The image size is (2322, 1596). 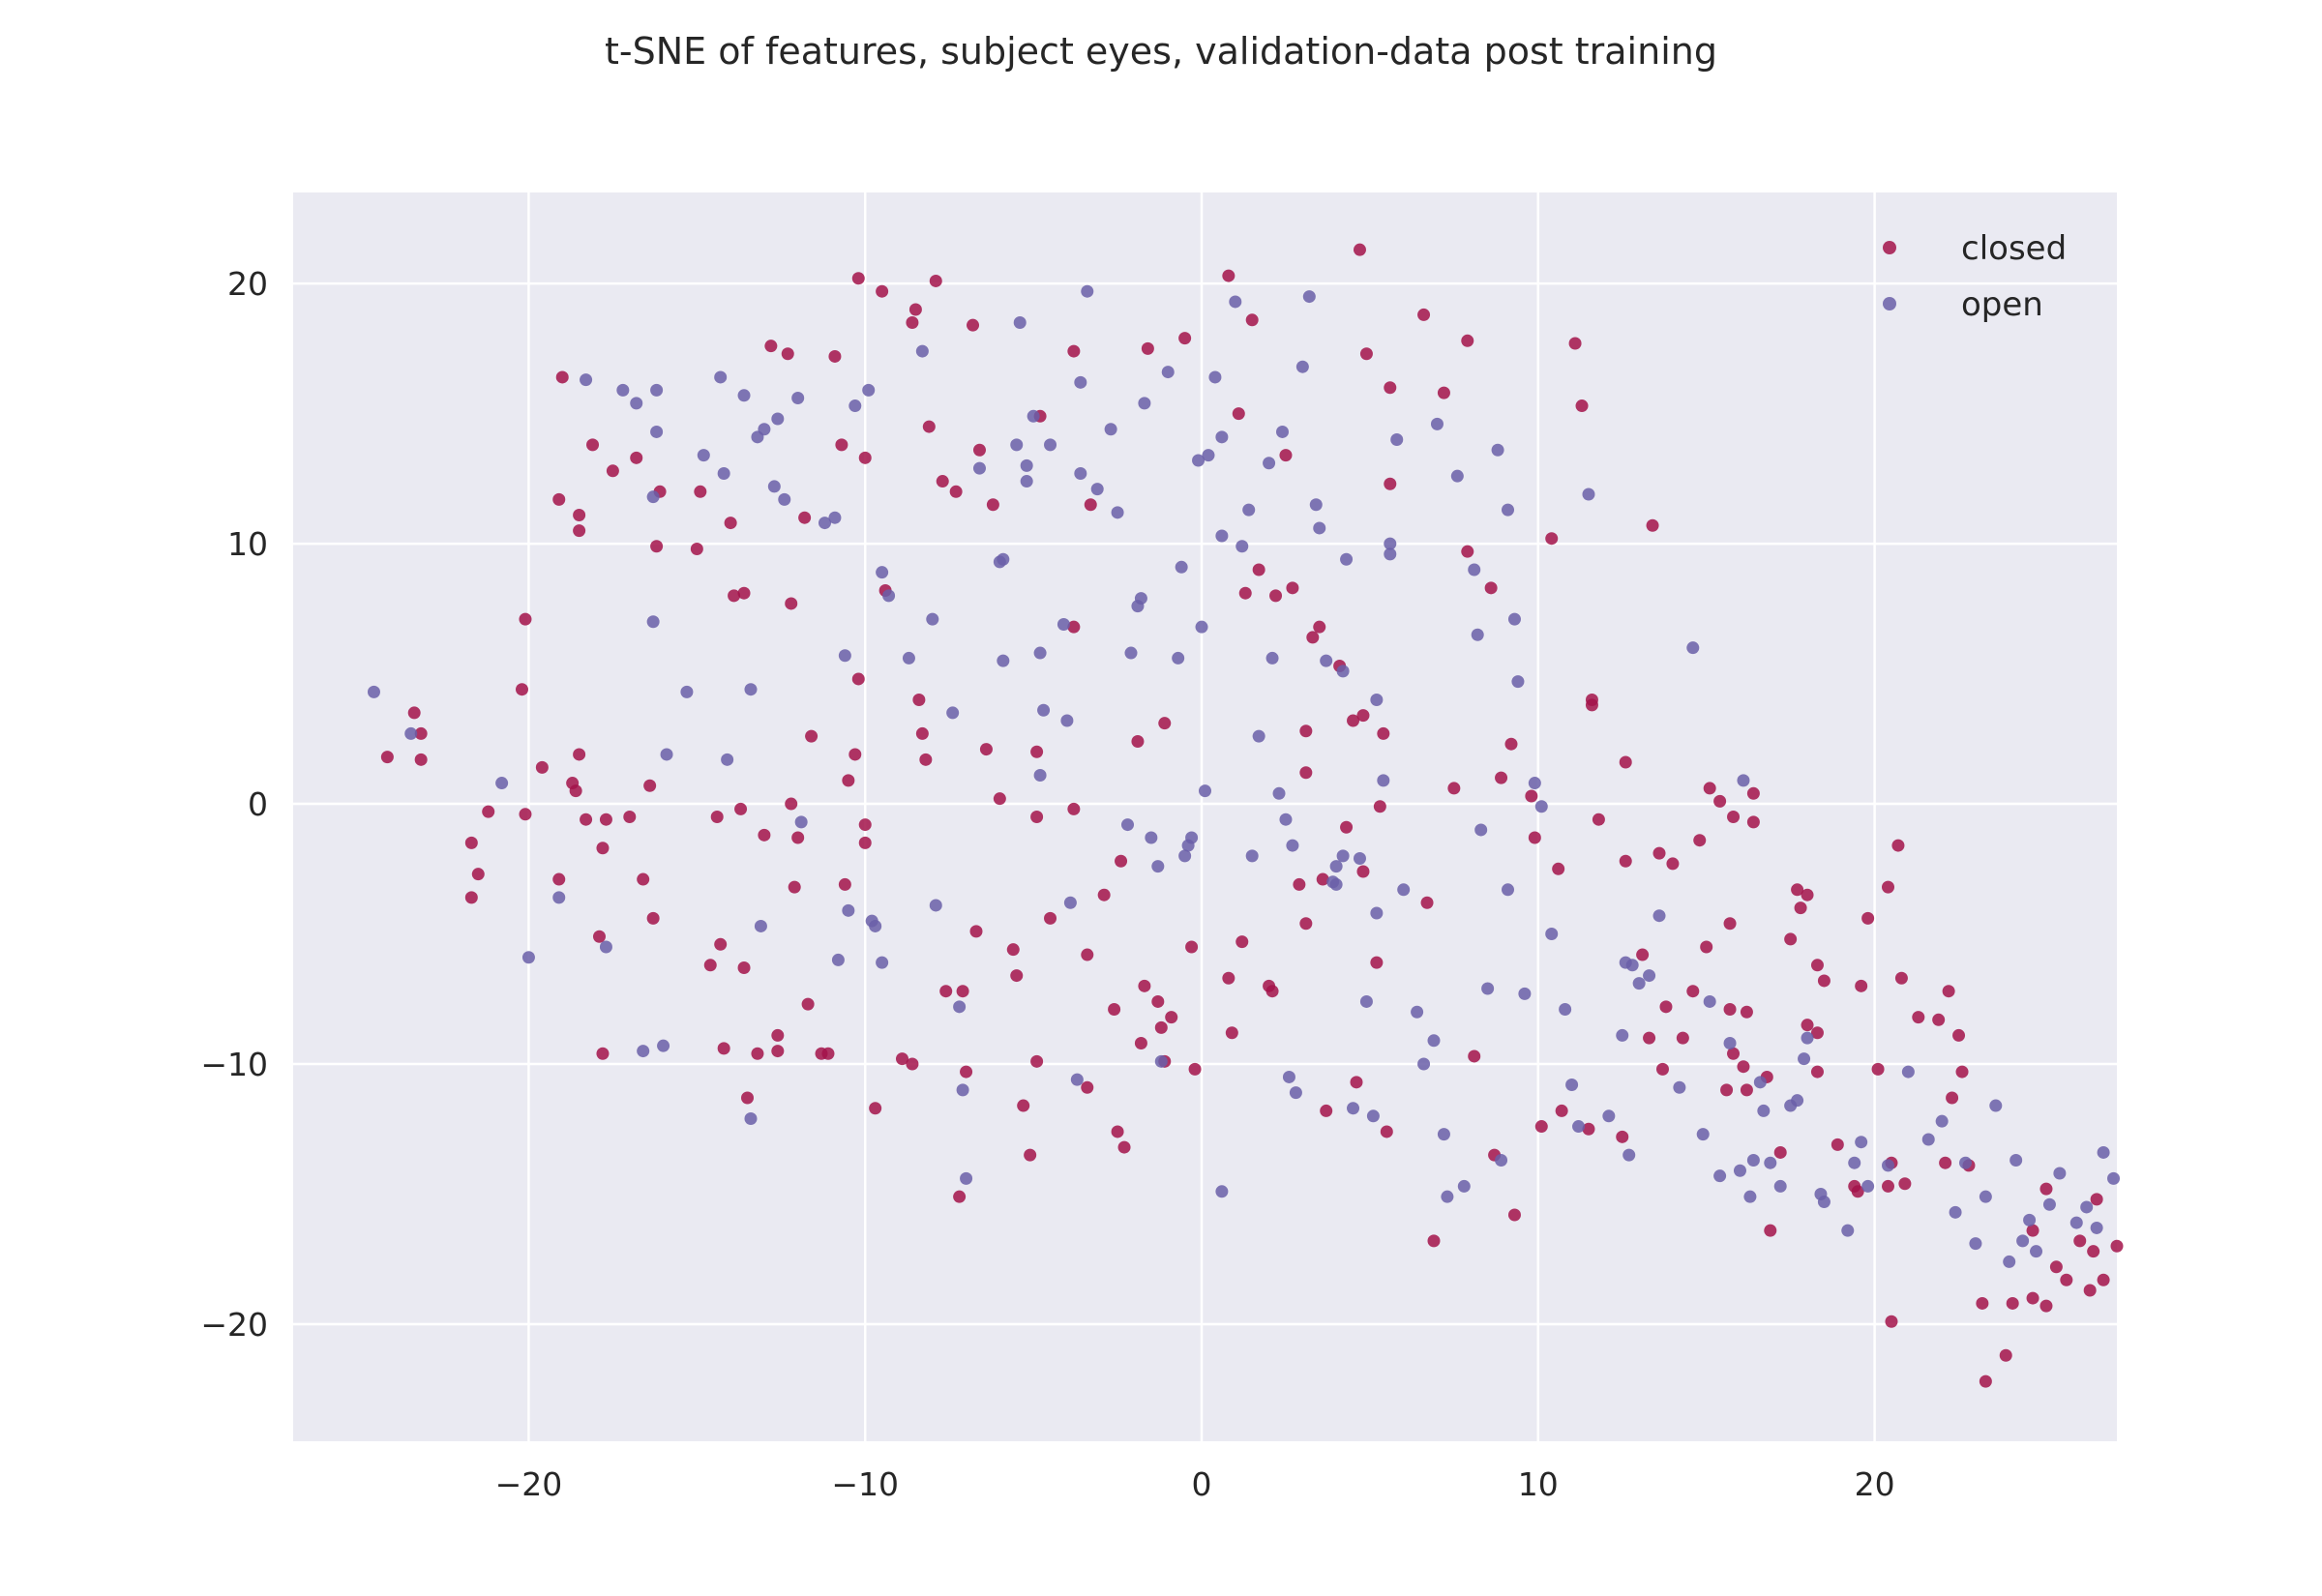 I want to click on legend-marker-open, so click(x=1889, y=303).